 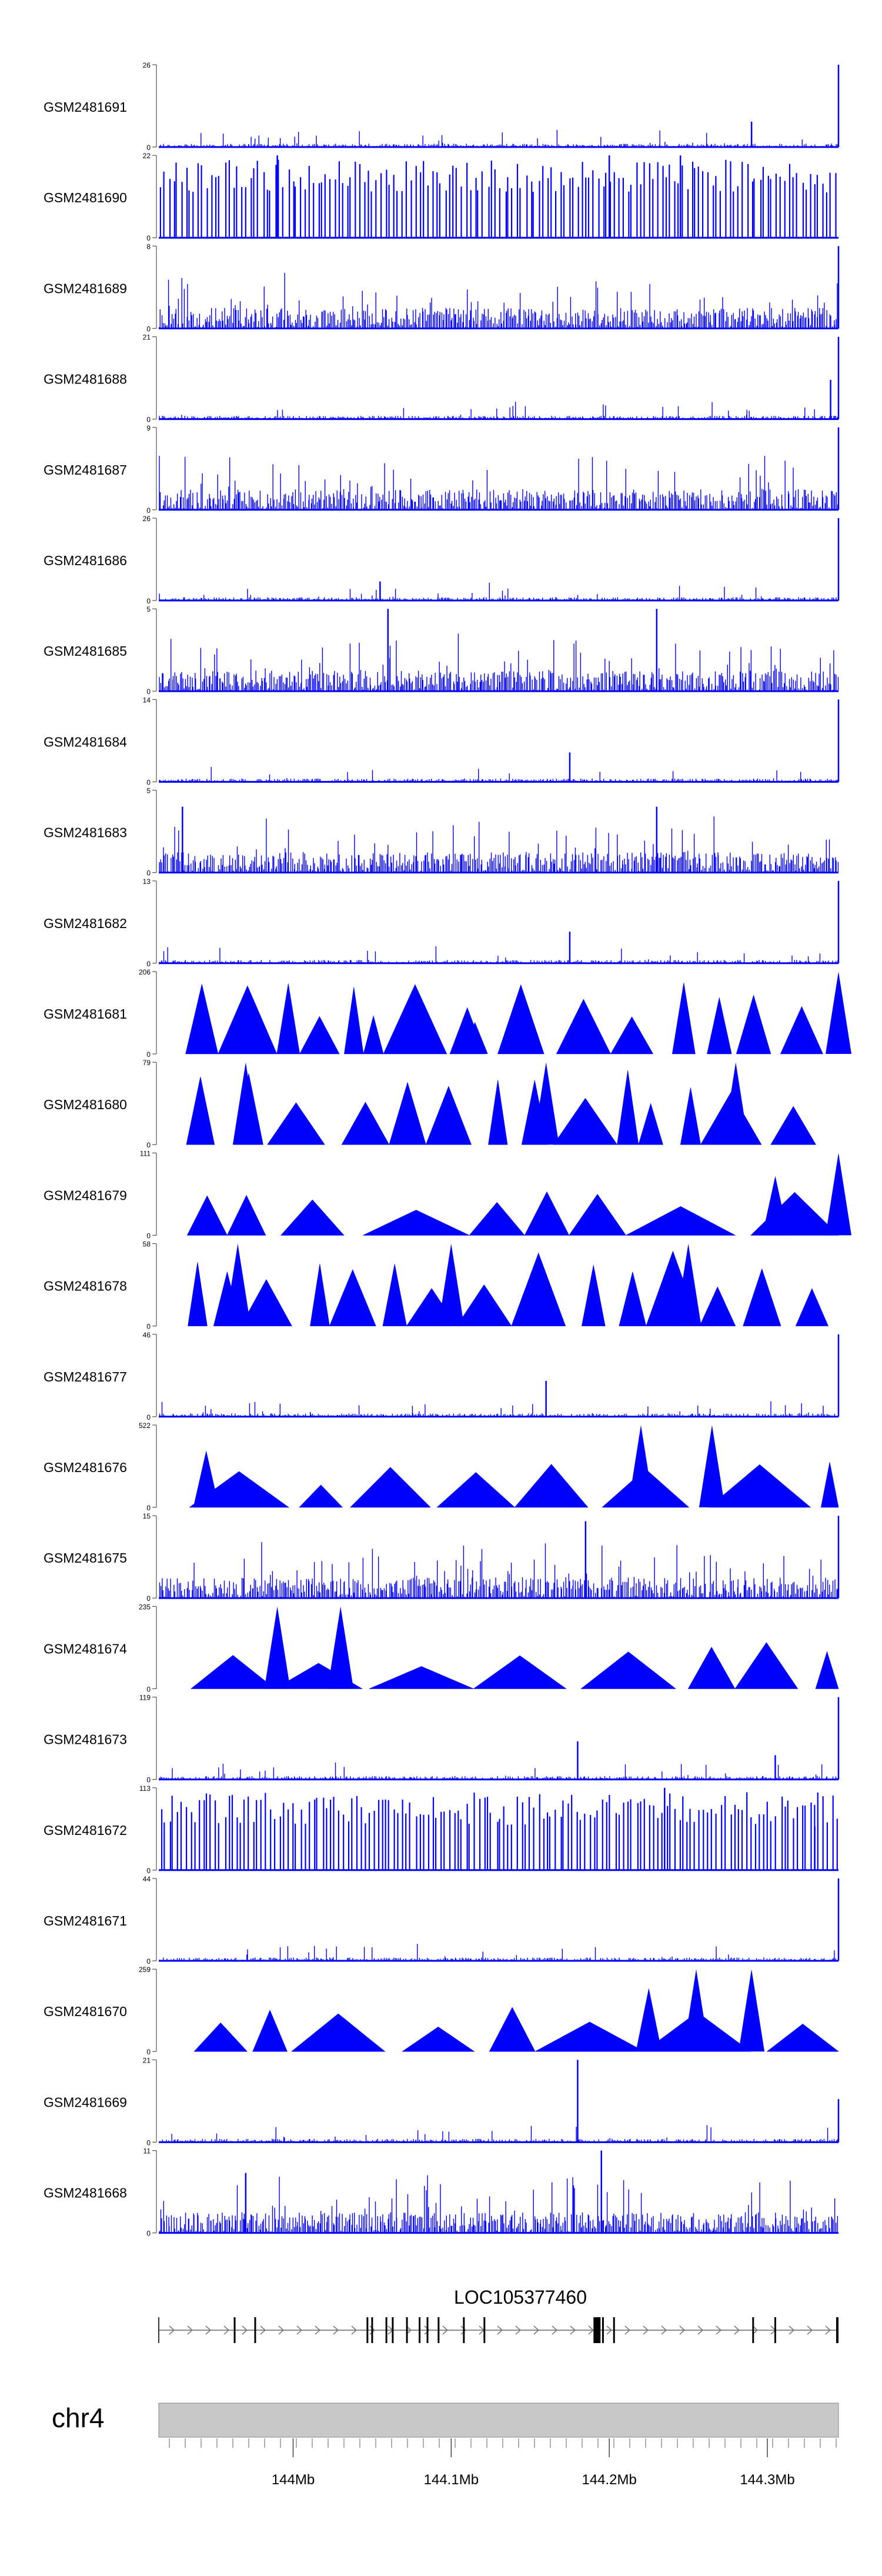 What do you see at coordinates (447, 1194) in the screenshot?
I see `track-GSM2481679: GSM2481679 111 0` at bounding box center [447, 1194].